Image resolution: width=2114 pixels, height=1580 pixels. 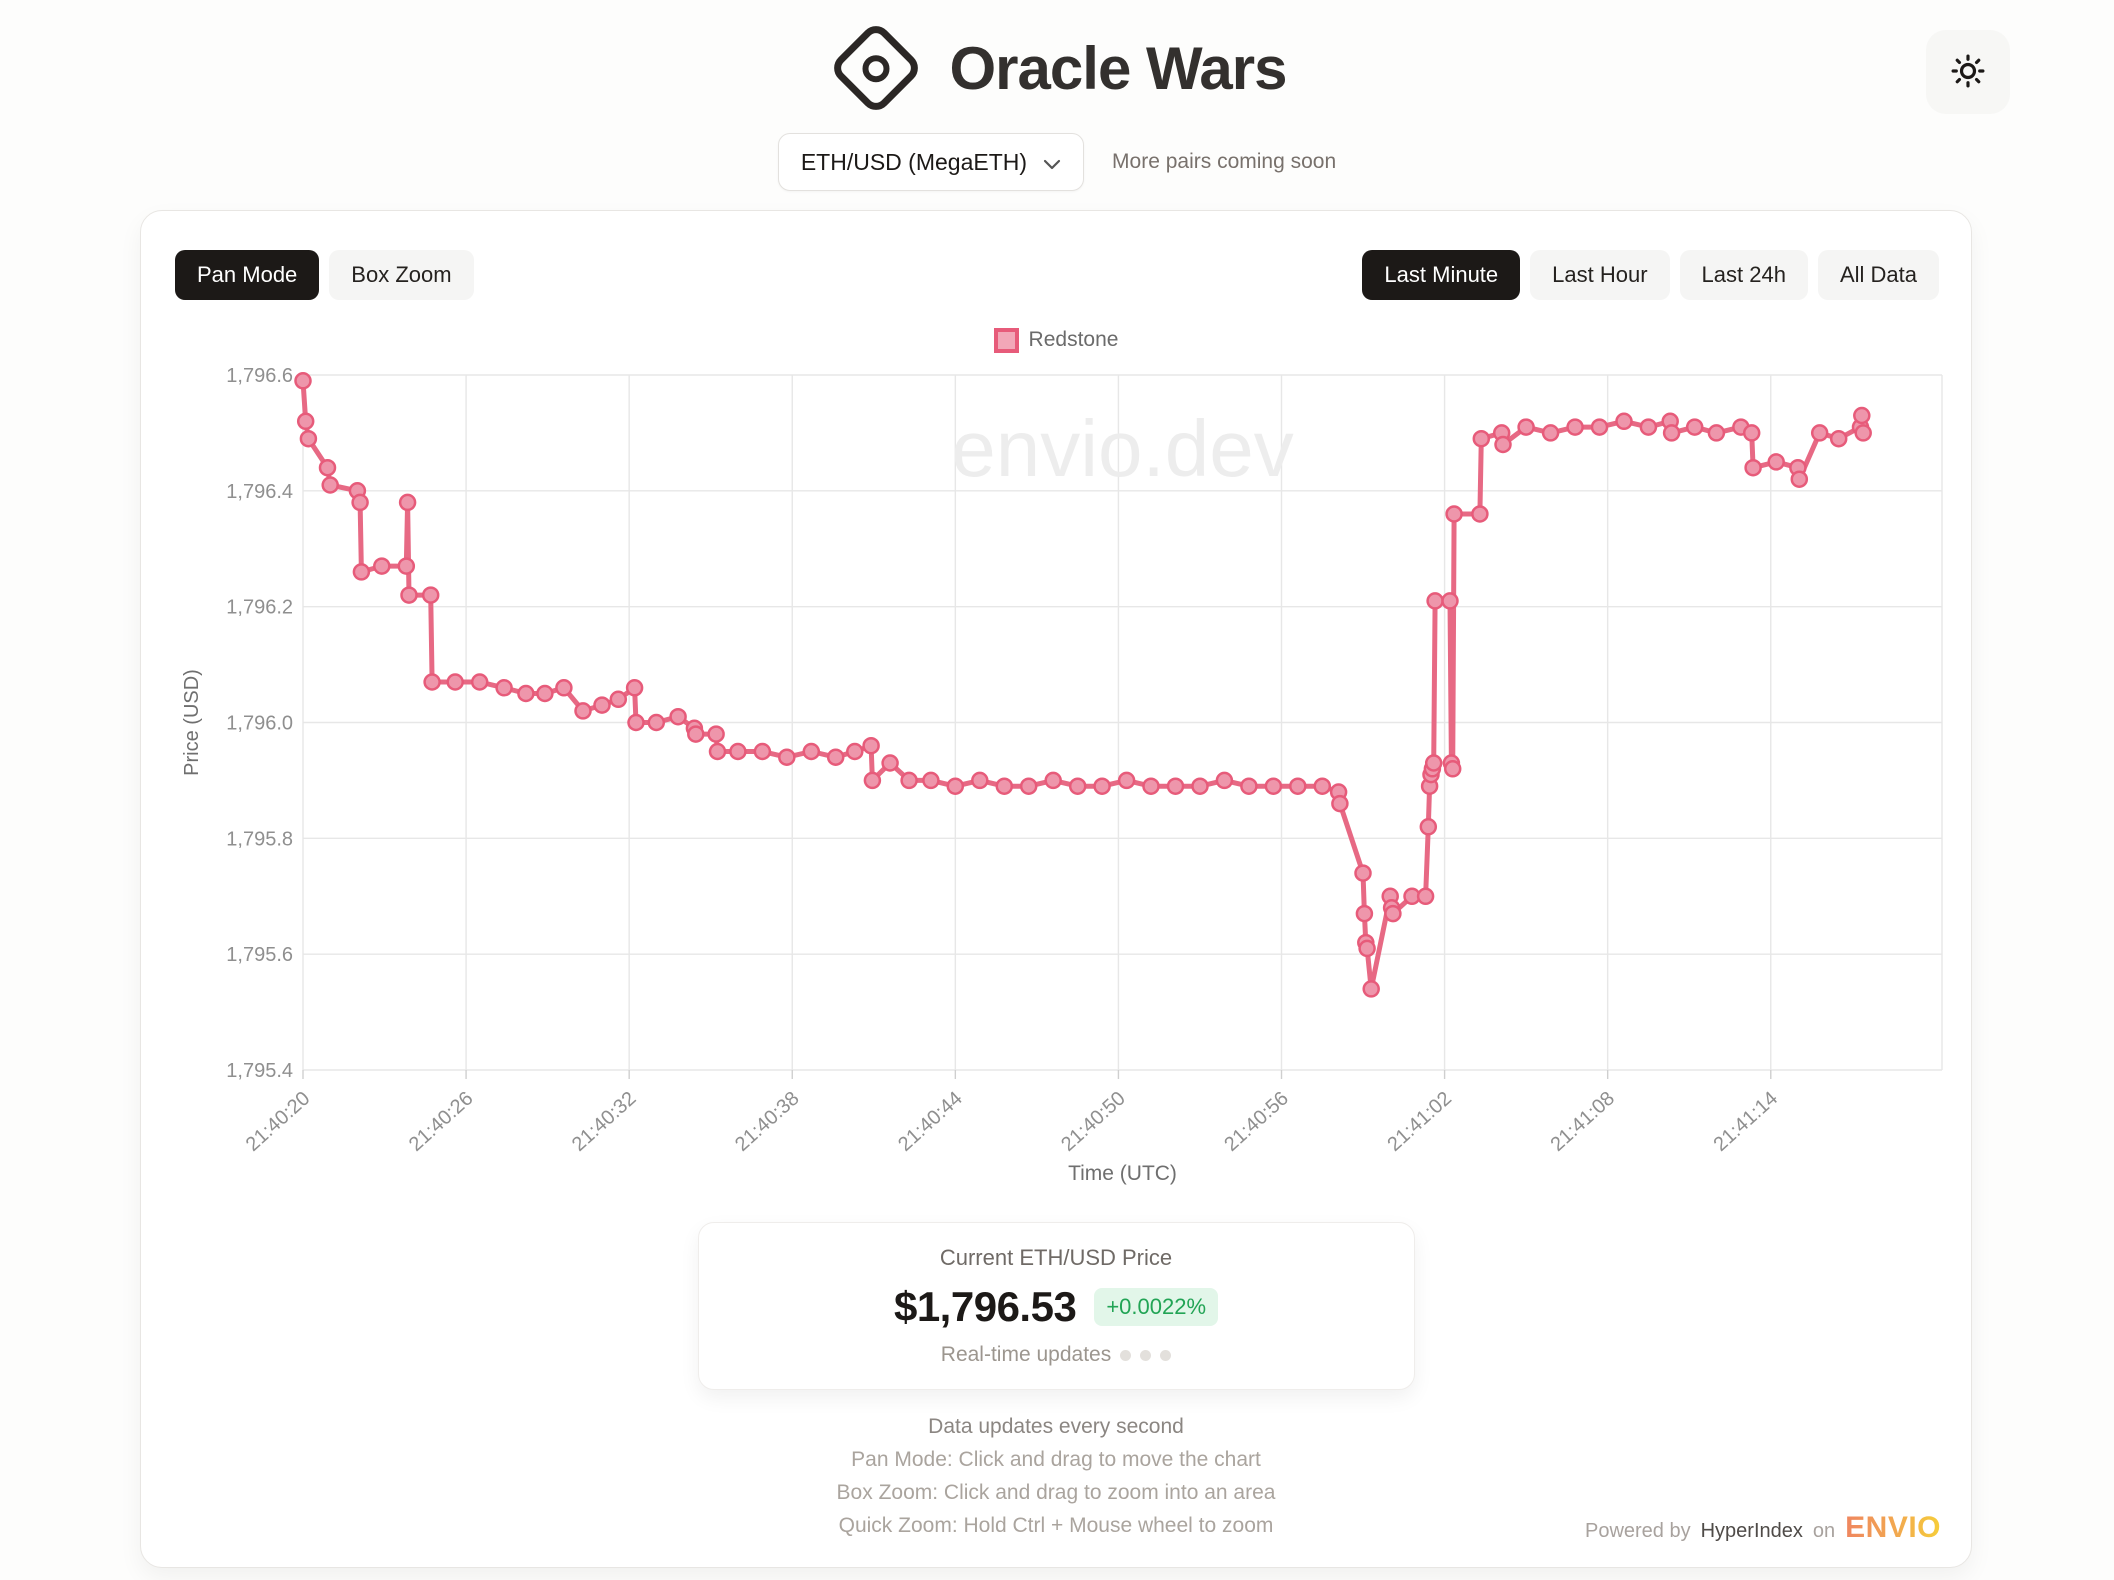 I want to click on pan-mode-button: Pan Mode, so click(x=247, y=275).